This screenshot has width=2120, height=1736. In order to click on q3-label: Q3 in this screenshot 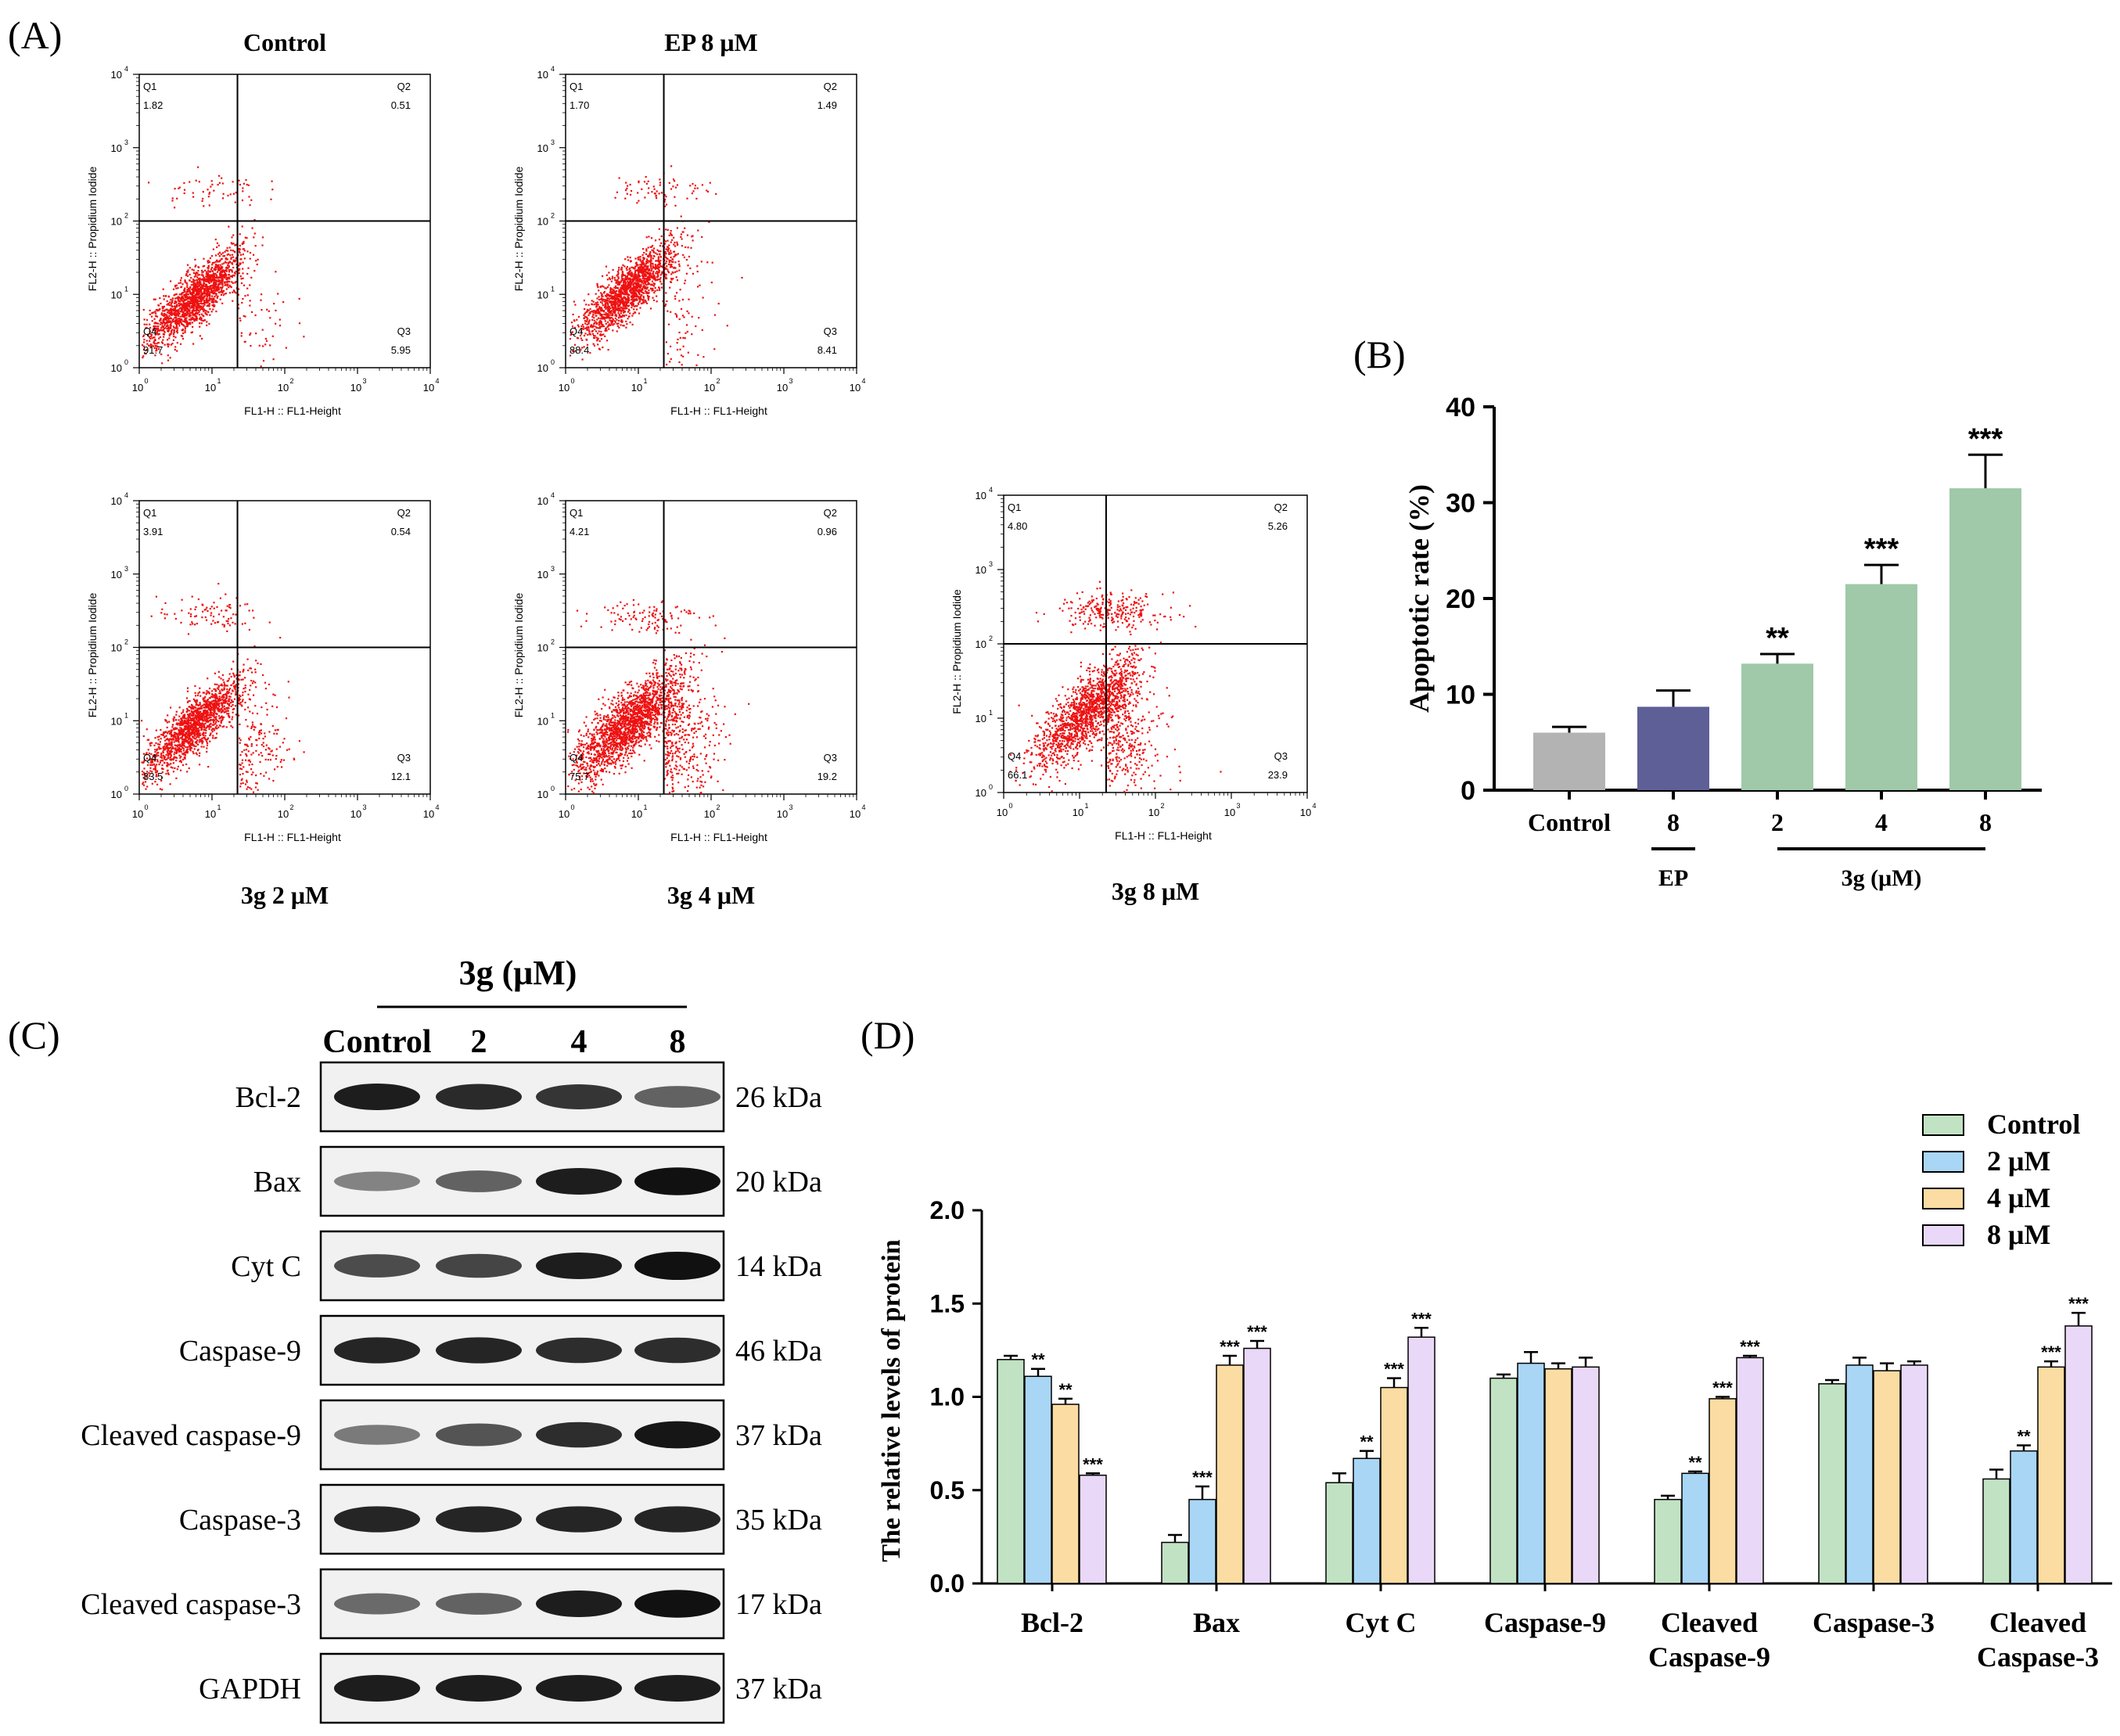, I will do `click(404, 331)`.